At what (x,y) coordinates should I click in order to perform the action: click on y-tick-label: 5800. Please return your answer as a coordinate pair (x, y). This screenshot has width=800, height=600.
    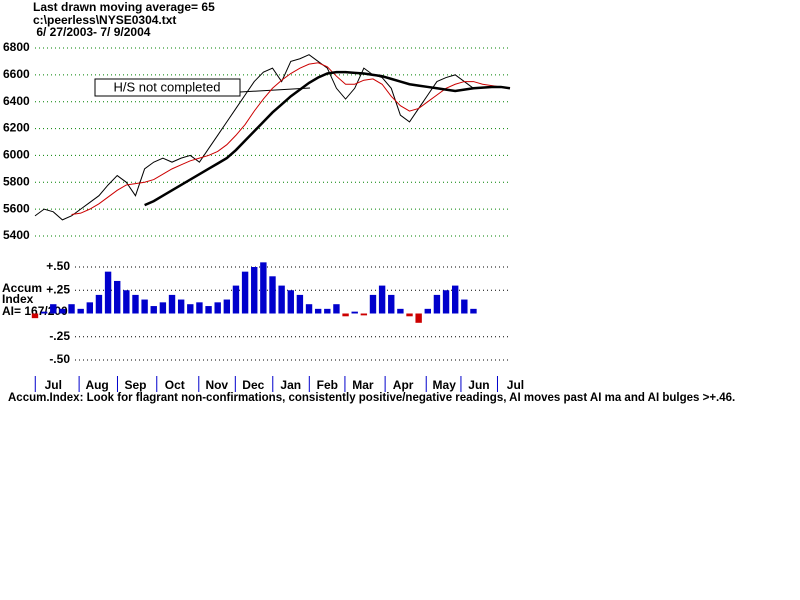
    Looking at the image, I should click on (16, 181).